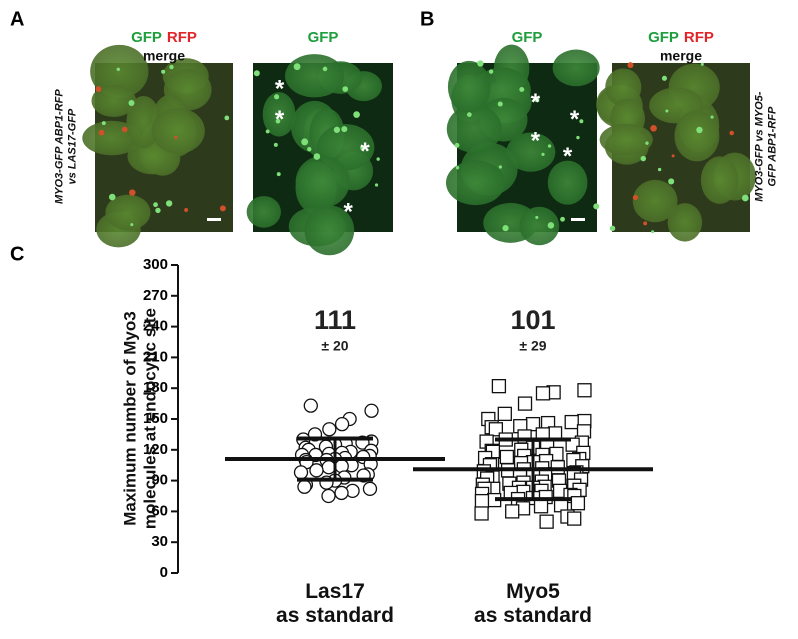 The image size is (798, 639). I want to click on image-header: GFP, so click(323, 37).